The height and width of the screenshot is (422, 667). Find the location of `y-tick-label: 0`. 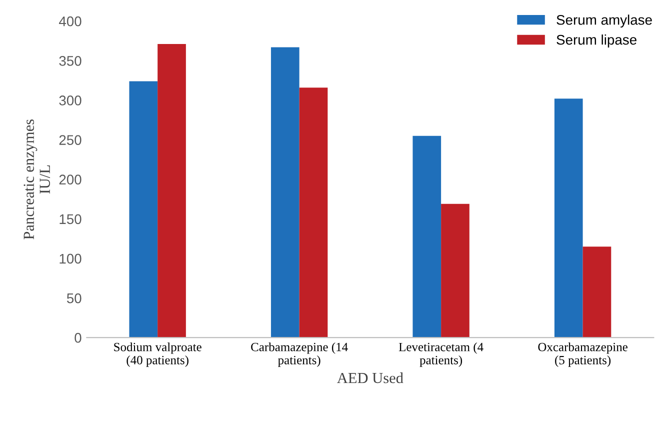

y-tick-label: 0 is located at coordinates (78, 337).